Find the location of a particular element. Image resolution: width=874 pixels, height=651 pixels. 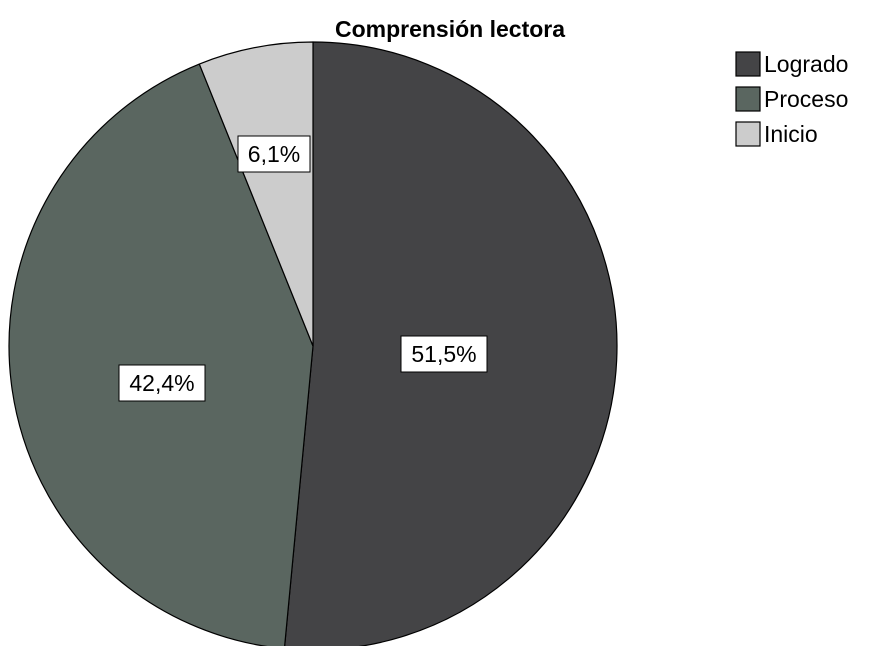

data-label-text: 51,5% is located at coordinates (443, 354).